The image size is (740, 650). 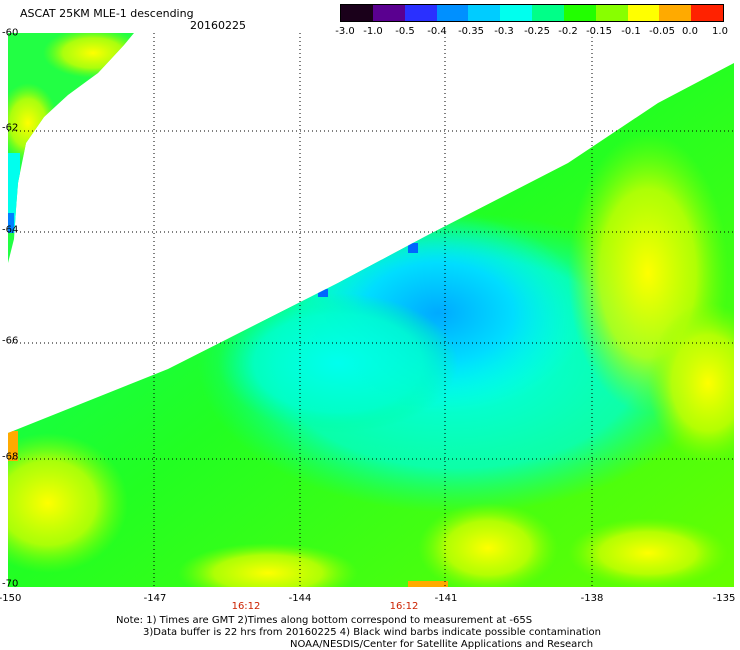 I want to click on lon-label: -144, so click(x=300, y=598).